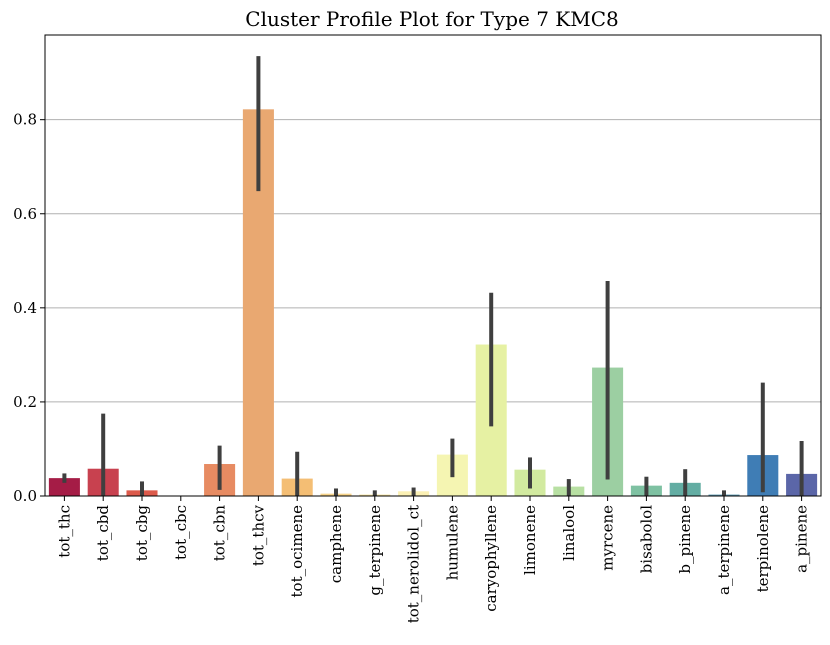 The height and width of the screenshot is (645, 830). I want to click on x-tick-label-terpinolene: terpinolene, so click(763, 549).